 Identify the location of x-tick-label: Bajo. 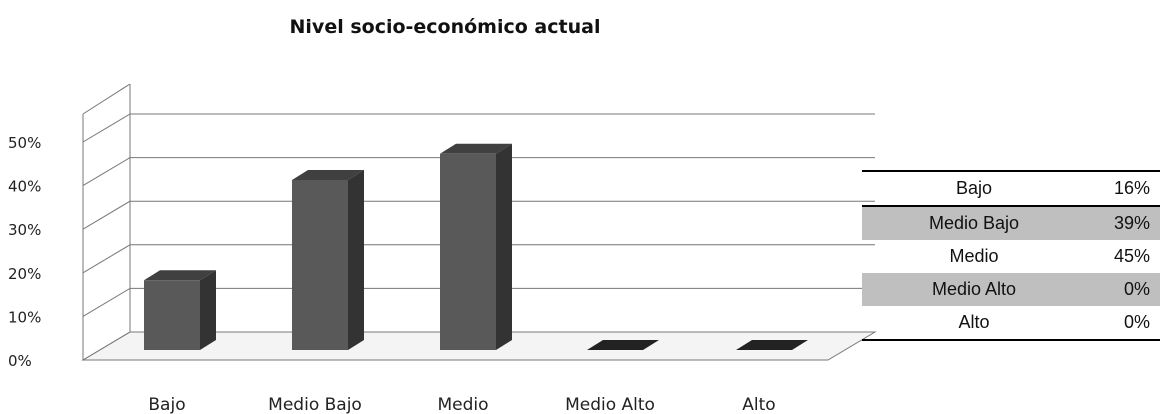
(166, 404).